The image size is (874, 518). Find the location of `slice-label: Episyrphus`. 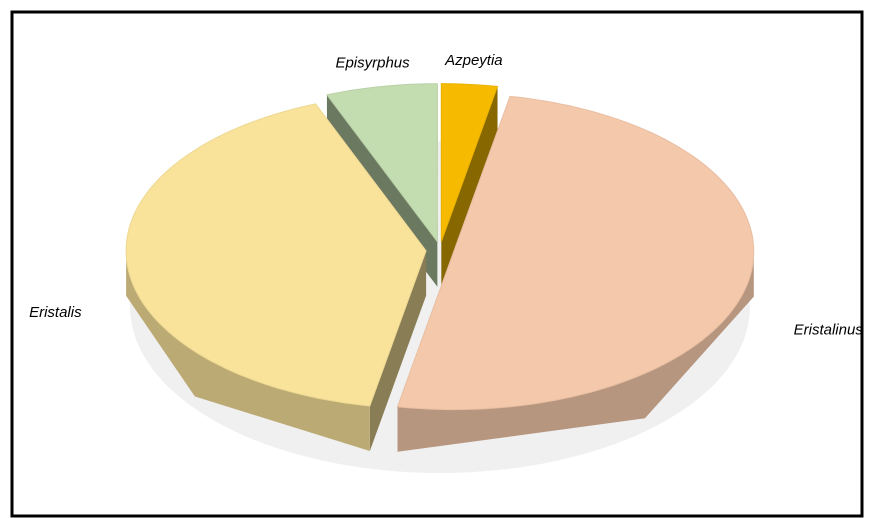

slice-label: Episyrphus is located at coordinates (372, 63).